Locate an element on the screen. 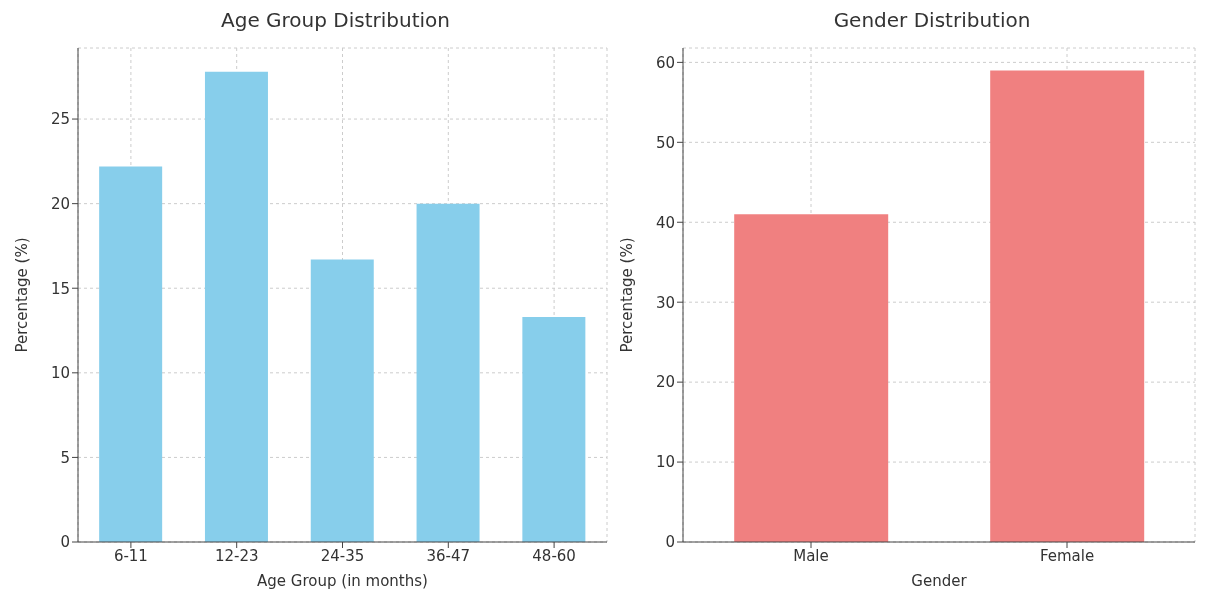  x-axis-title: Gender is located at coordinates (939, 581).